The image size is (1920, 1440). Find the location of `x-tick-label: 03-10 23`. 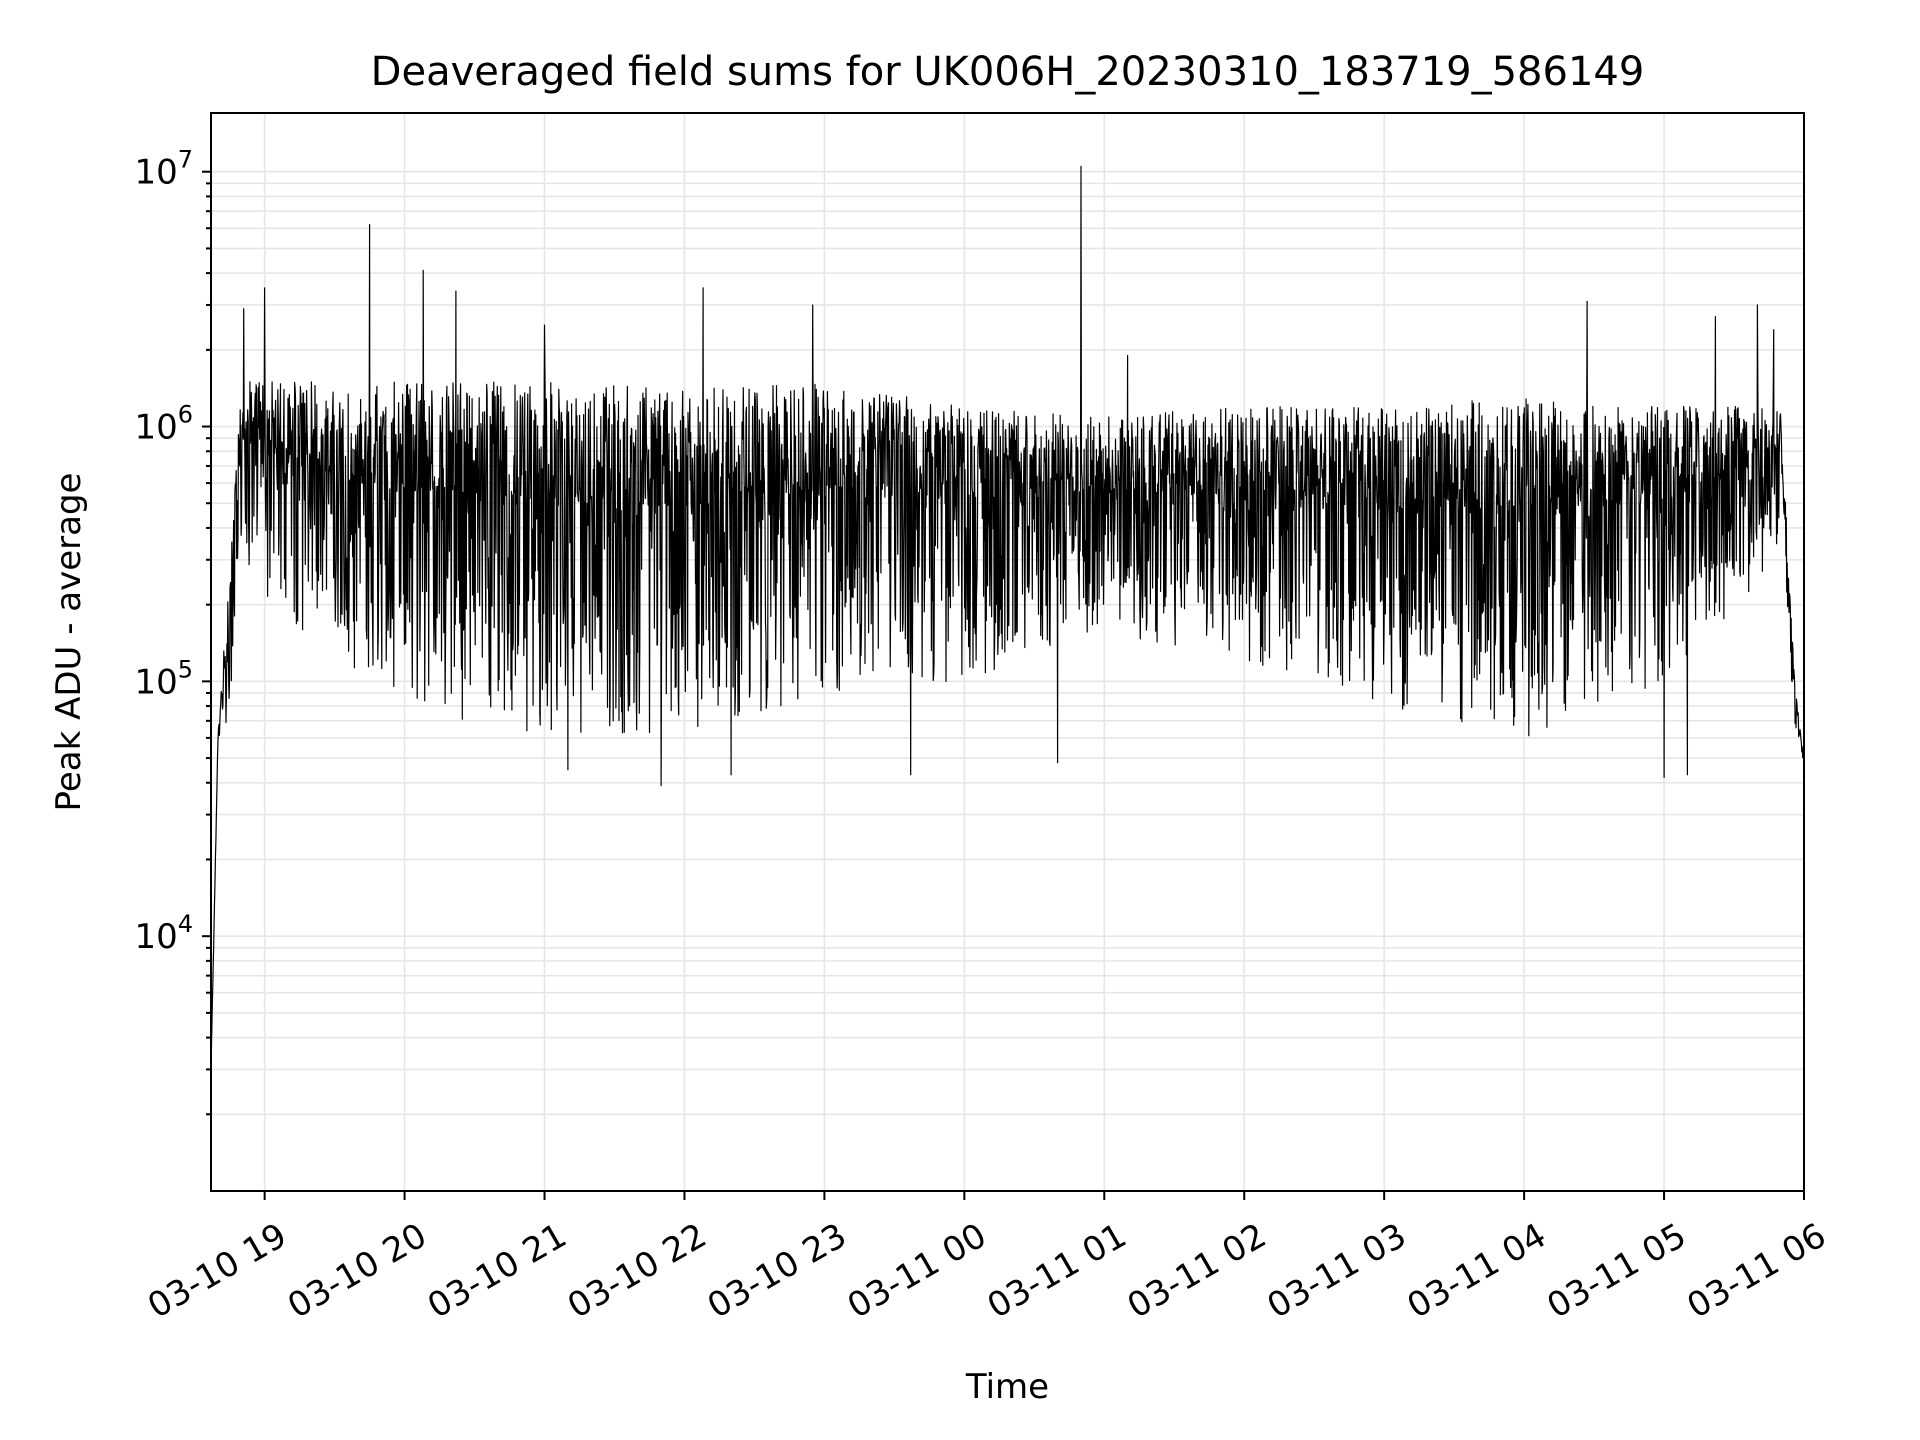

x-tick-label: 03-10 23 is located at coordinates (777, 1271).